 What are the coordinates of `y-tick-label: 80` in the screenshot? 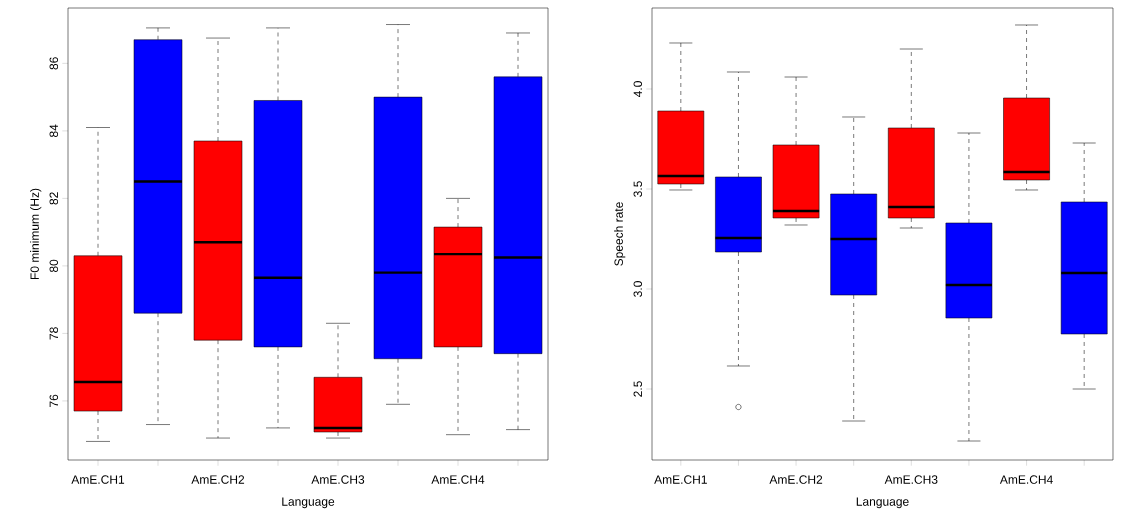 It's located at (54, 266).